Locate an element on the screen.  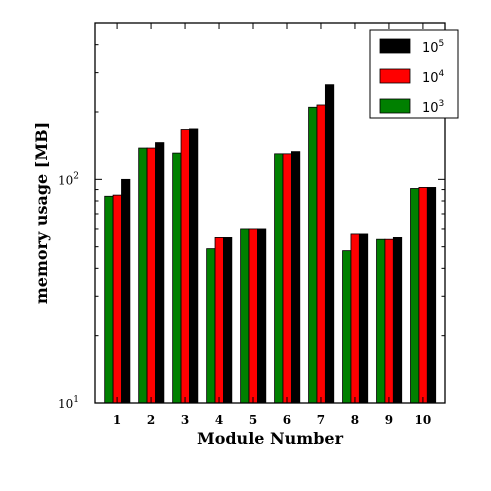
x-tick-label: 1 is located at coordinates (117, 420).